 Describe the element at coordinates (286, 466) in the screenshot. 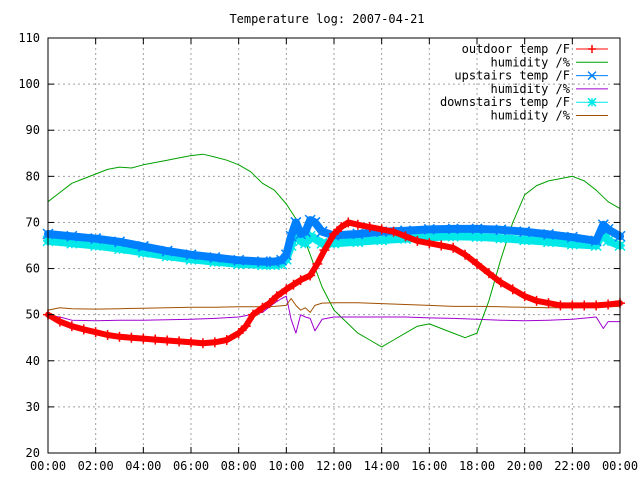

I see `x-tick-label: 10:00` at that location.